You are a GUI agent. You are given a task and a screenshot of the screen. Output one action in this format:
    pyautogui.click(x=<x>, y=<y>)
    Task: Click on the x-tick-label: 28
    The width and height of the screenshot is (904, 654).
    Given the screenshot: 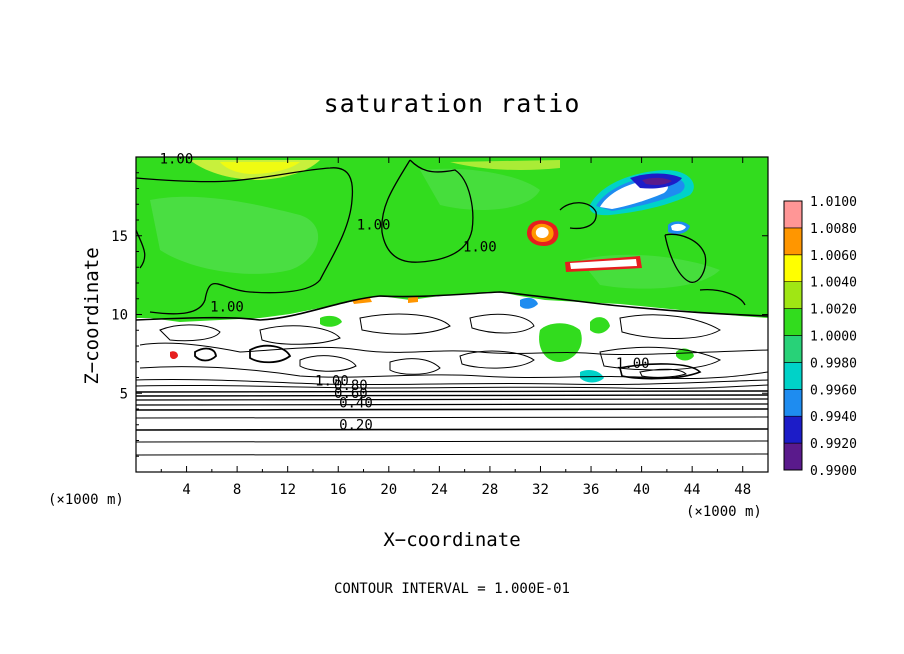 What is the action you would take?
    pyautogui.click(x=489, y=490)
    